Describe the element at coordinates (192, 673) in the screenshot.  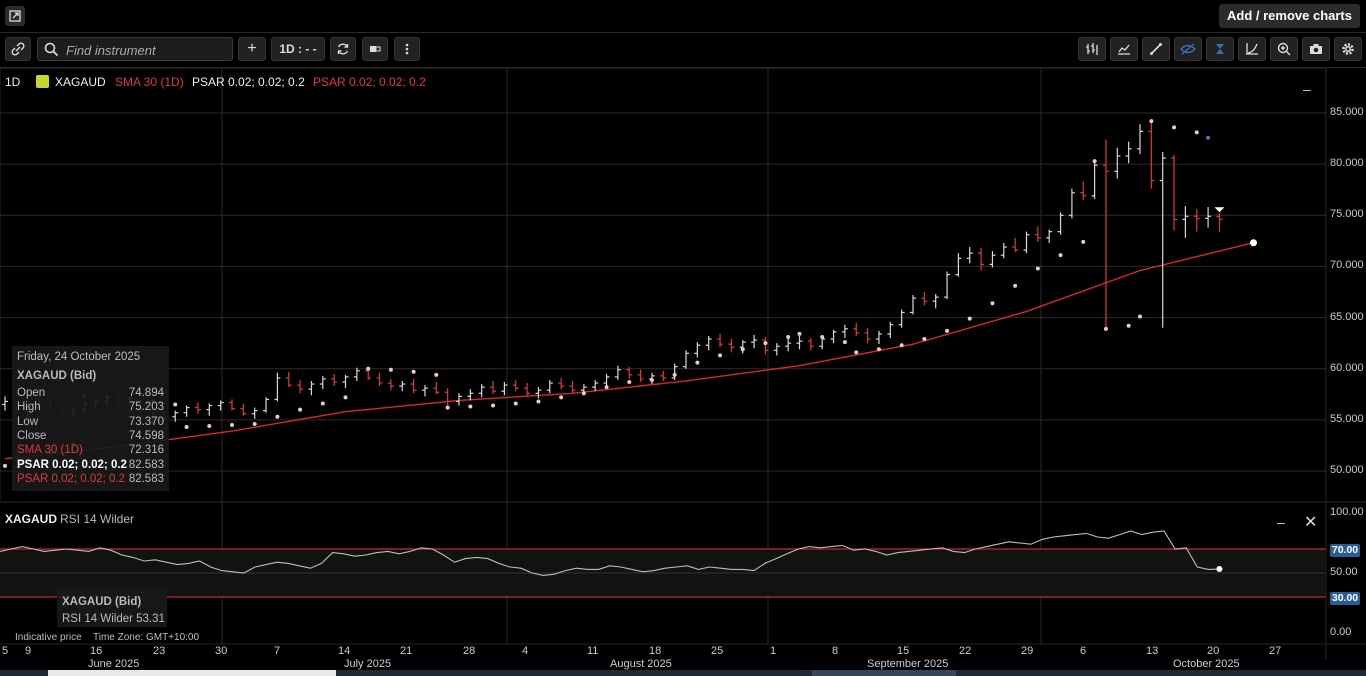
I see `scrollbar-thumb` at that location.